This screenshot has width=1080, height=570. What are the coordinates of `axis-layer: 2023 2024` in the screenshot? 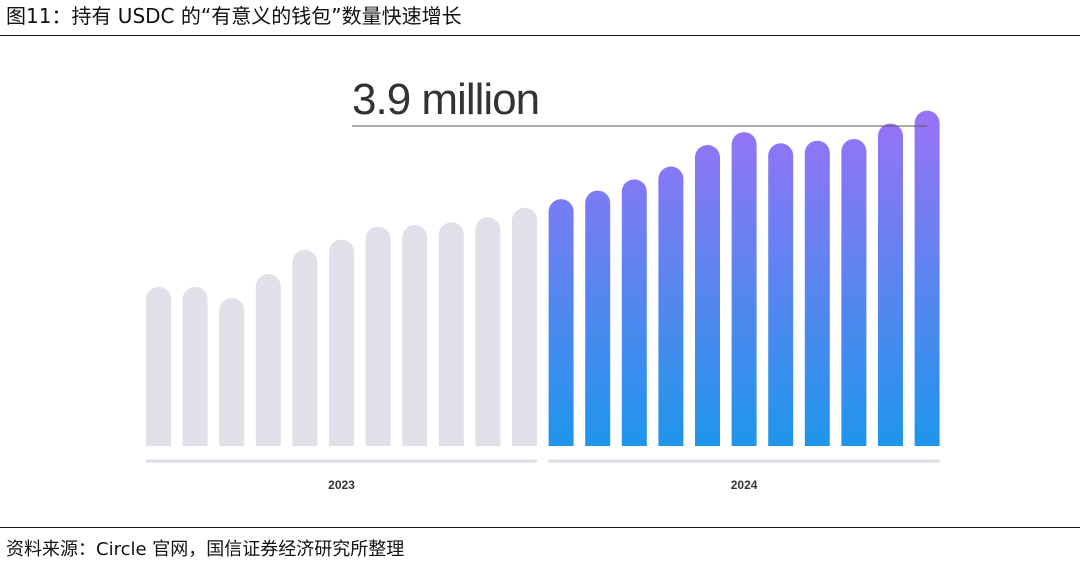 It's located at (543, 475).